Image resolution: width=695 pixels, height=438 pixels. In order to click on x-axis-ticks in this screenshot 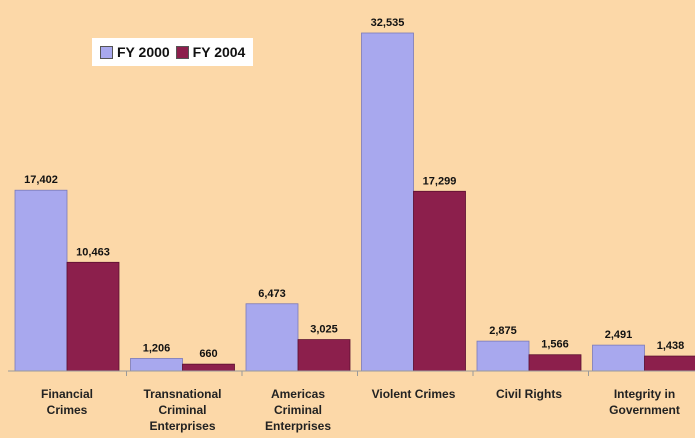, I will do `click(357, 373)`.